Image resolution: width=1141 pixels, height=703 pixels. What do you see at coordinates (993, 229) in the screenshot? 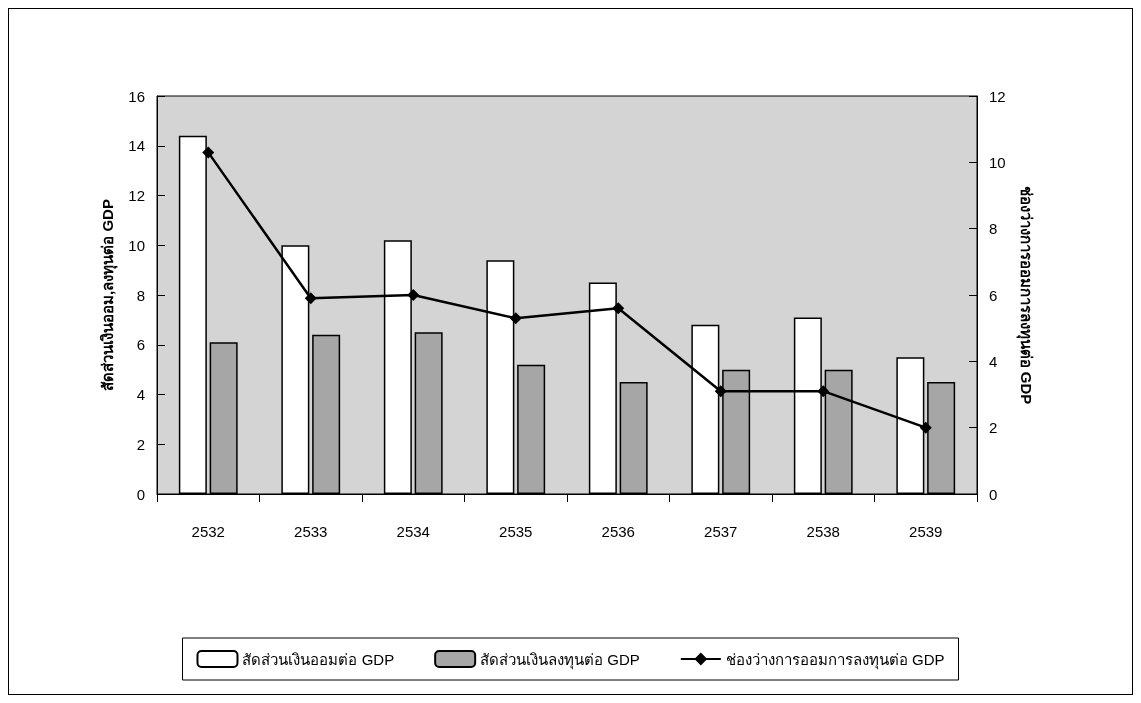
I see `y2-tick-label: 8` at bounding box center [993, 229].